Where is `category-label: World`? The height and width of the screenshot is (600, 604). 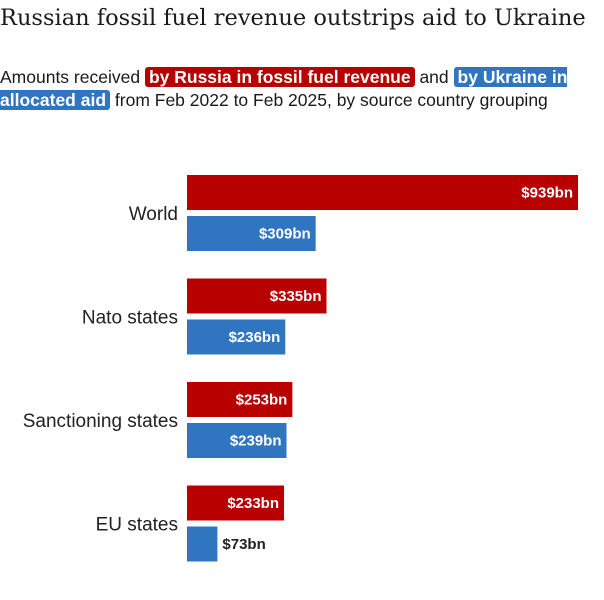 category-label: World is located at coordinates (153, 214).